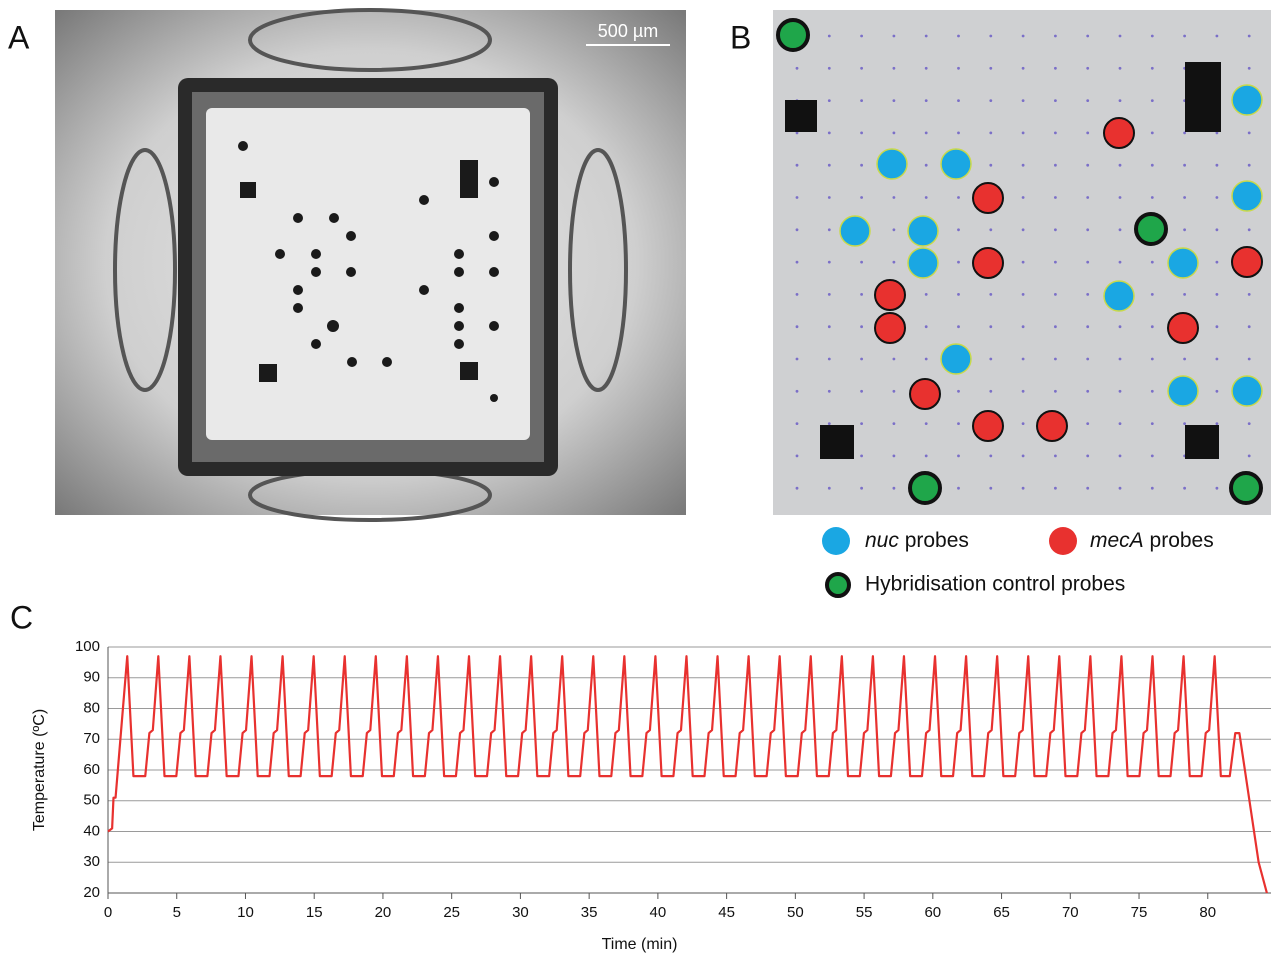 The width and height of the screenshot is (1271, 957). What do you see at coordinates (245, 912) in the screenshot?
I see `x-tick-label: 10` at bounding box center [245, 912].